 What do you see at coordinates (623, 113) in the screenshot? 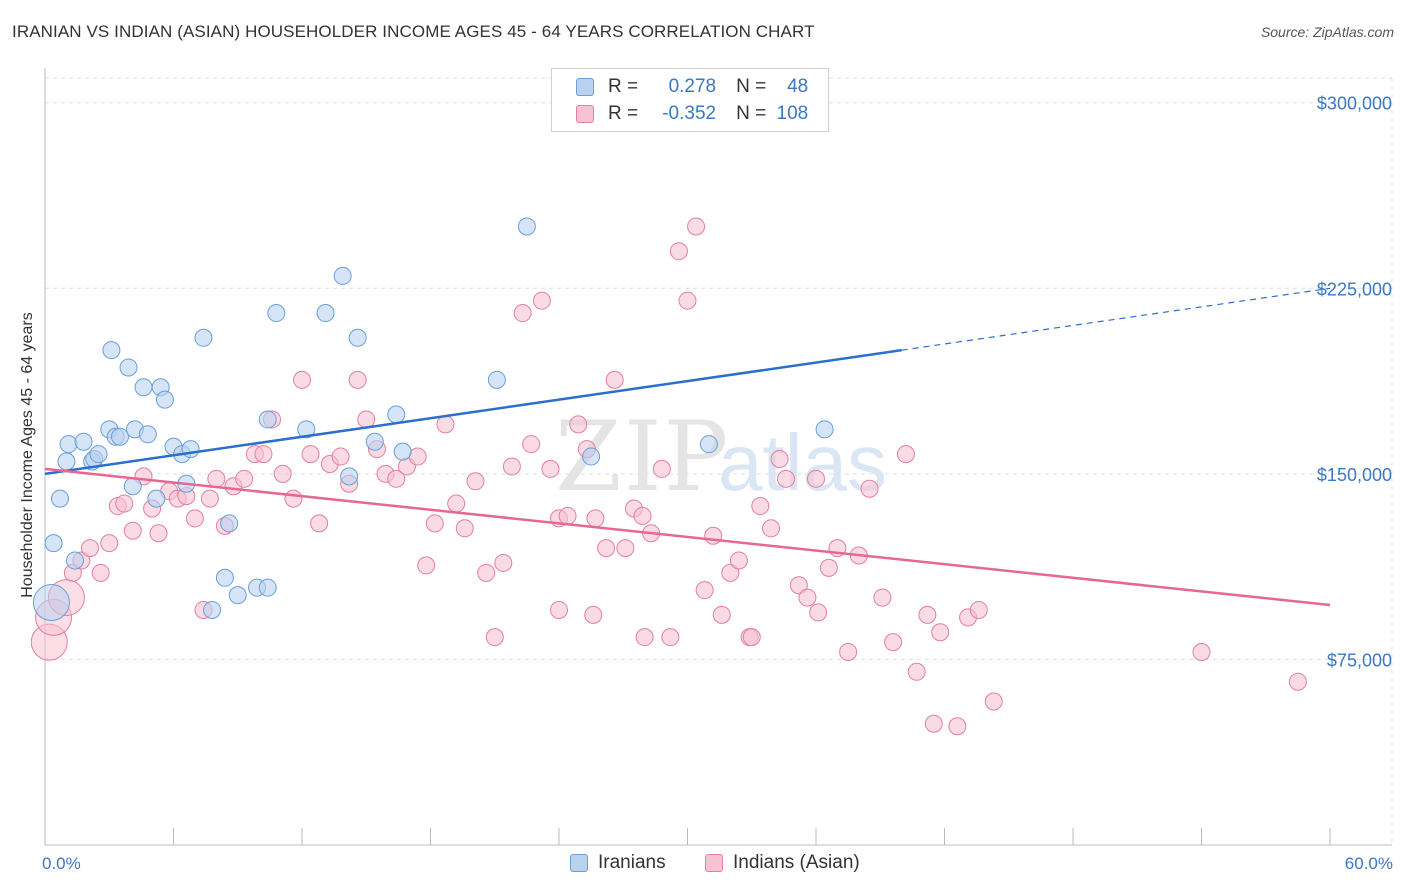
I see `legend-r-label: R =` at bounding box center [623, 113].